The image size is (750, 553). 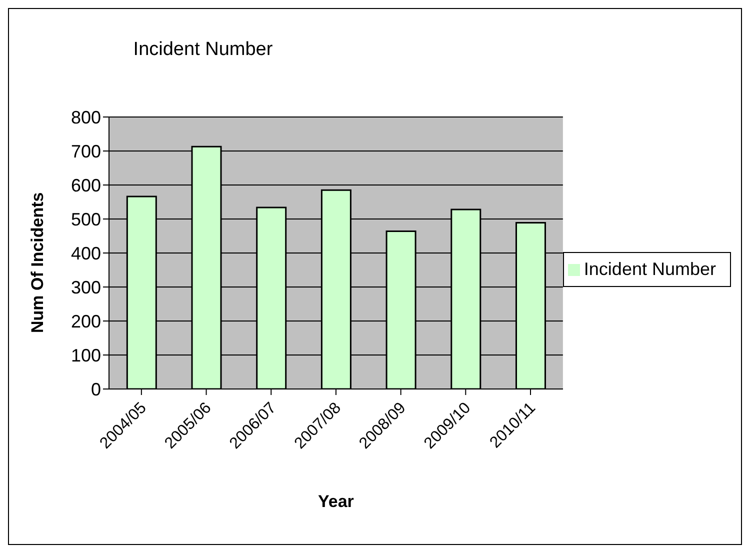 I want to click on y-tick-label: 600, so click(x=85, y=185).